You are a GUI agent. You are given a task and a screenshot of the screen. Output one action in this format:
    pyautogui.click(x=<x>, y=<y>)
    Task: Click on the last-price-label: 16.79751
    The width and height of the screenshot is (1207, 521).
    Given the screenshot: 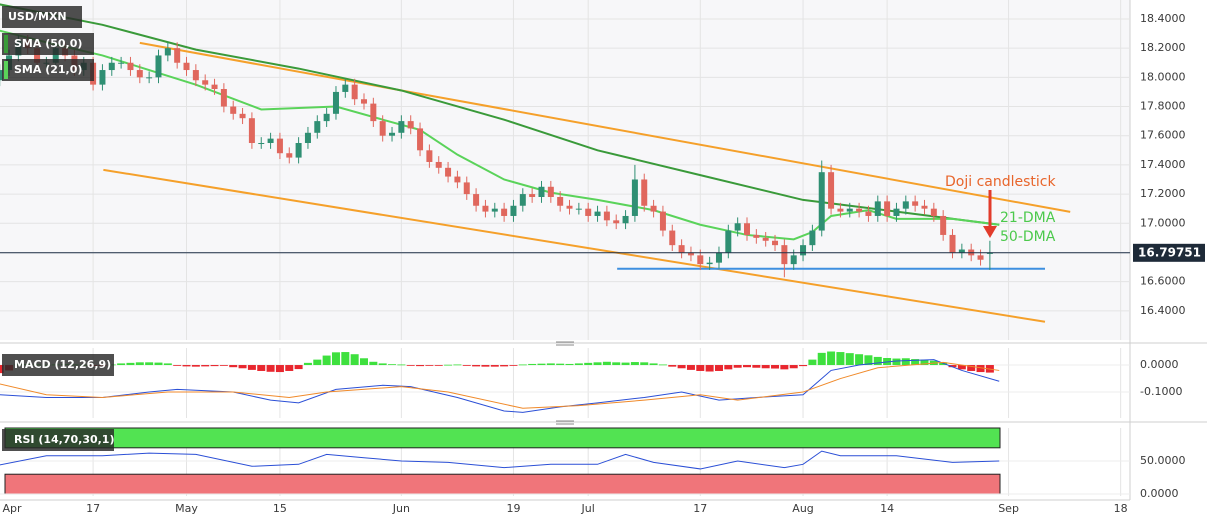 What is the action you would take?
    pyautogui.click(x=1169, y=252)
    